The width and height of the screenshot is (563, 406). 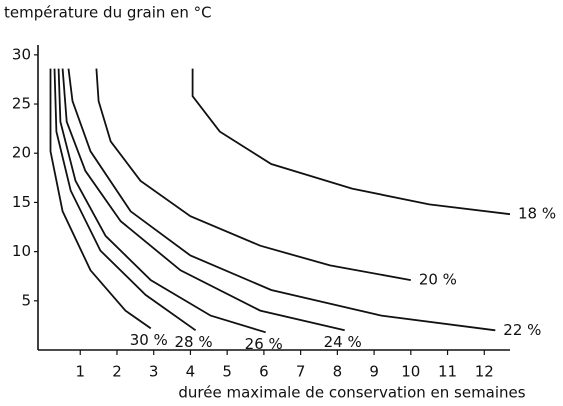 I want to click on y-tick-label: 25, so click(x=21, y=104).